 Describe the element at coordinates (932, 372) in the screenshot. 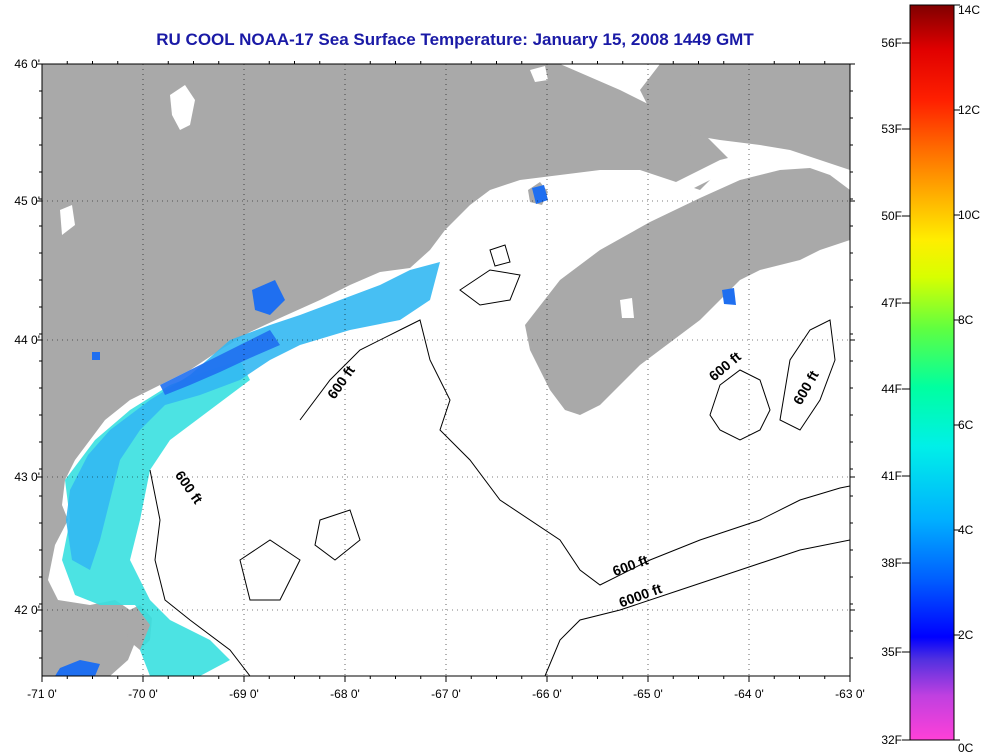

I see `colorbar-gradient` at that location.